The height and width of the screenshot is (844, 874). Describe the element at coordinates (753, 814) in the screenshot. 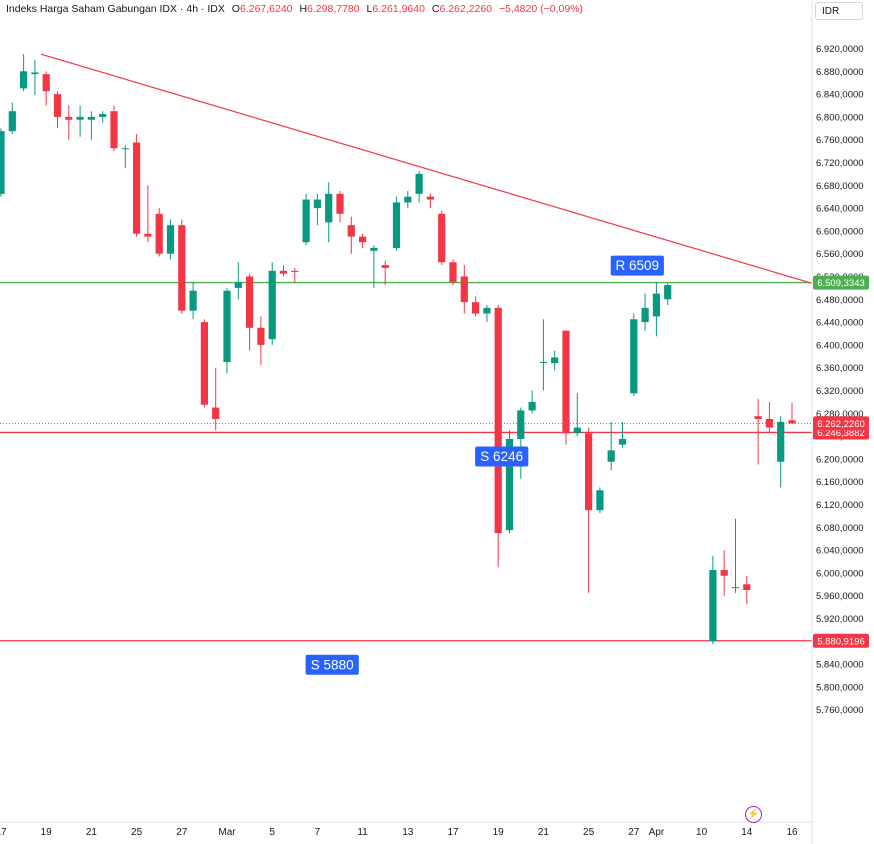

I see `lightning-icon: ⚡` at that location.